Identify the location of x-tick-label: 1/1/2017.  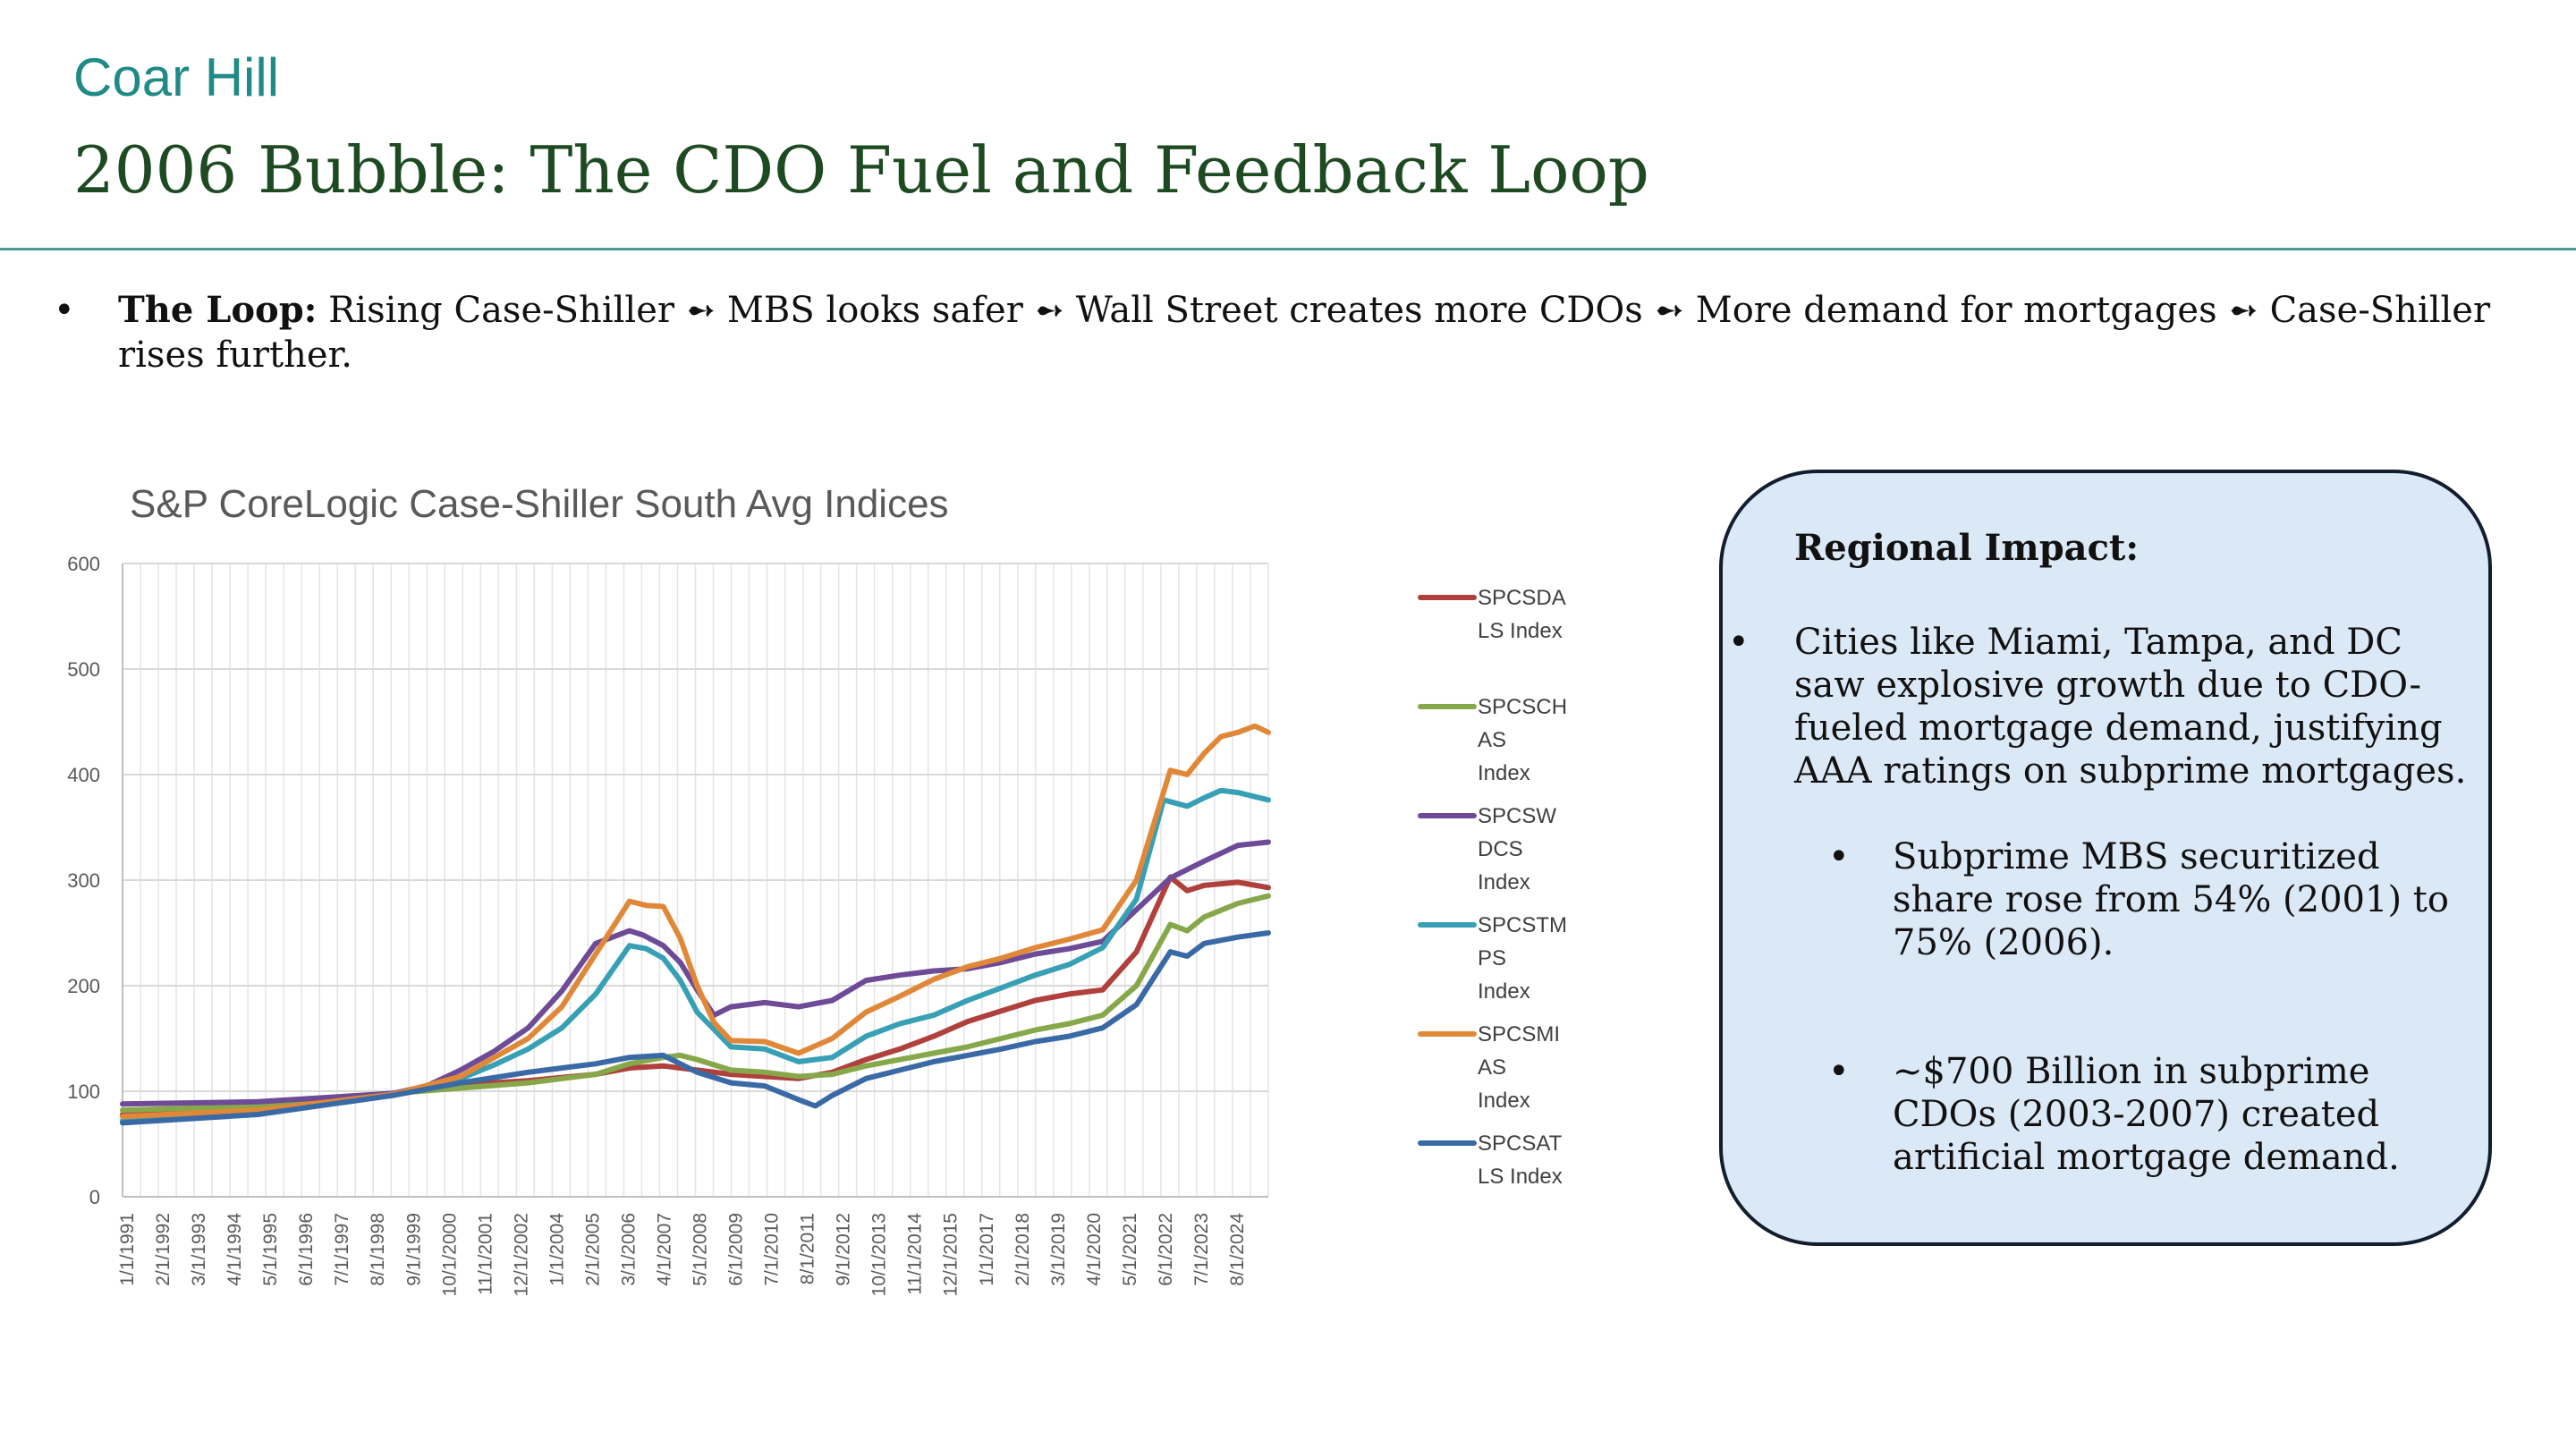
(987, 1249).